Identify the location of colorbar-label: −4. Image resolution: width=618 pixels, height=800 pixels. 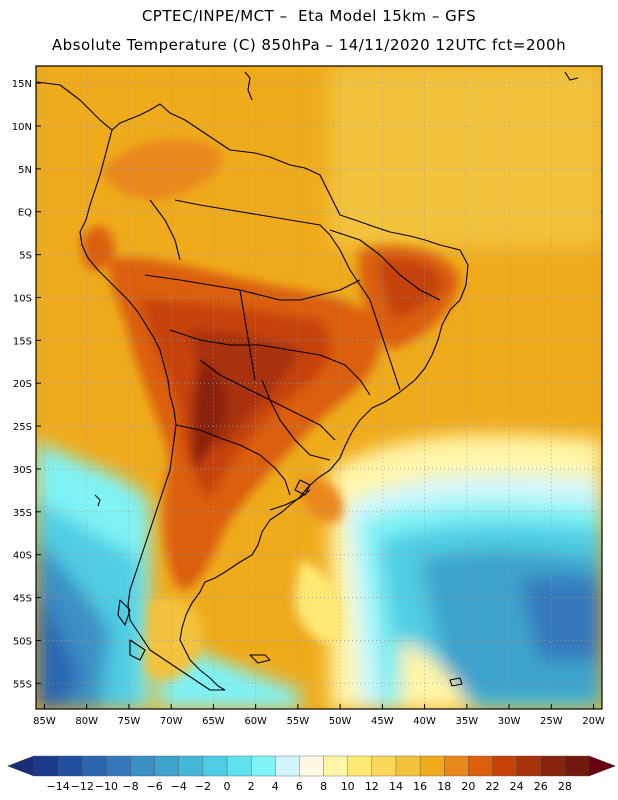
(179, 786).